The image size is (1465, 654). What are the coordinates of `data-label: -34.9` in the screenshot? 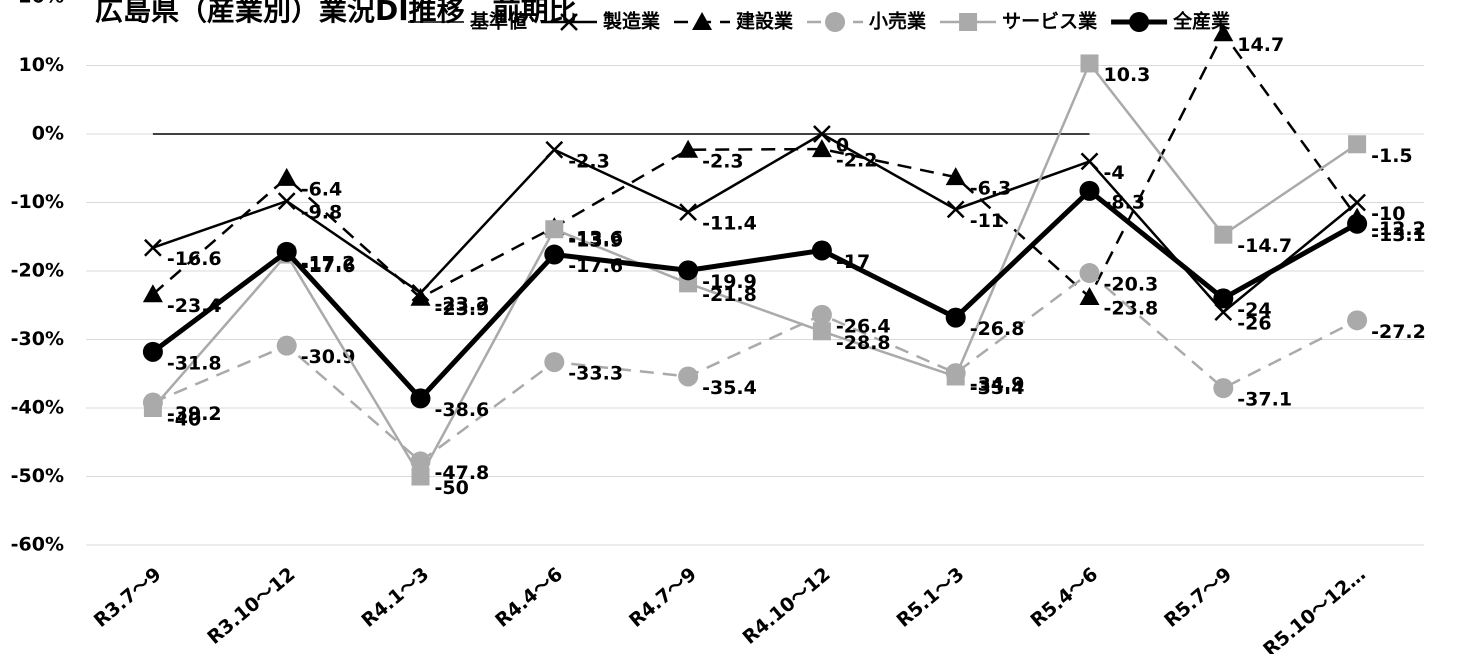 It's located at (997, 385).